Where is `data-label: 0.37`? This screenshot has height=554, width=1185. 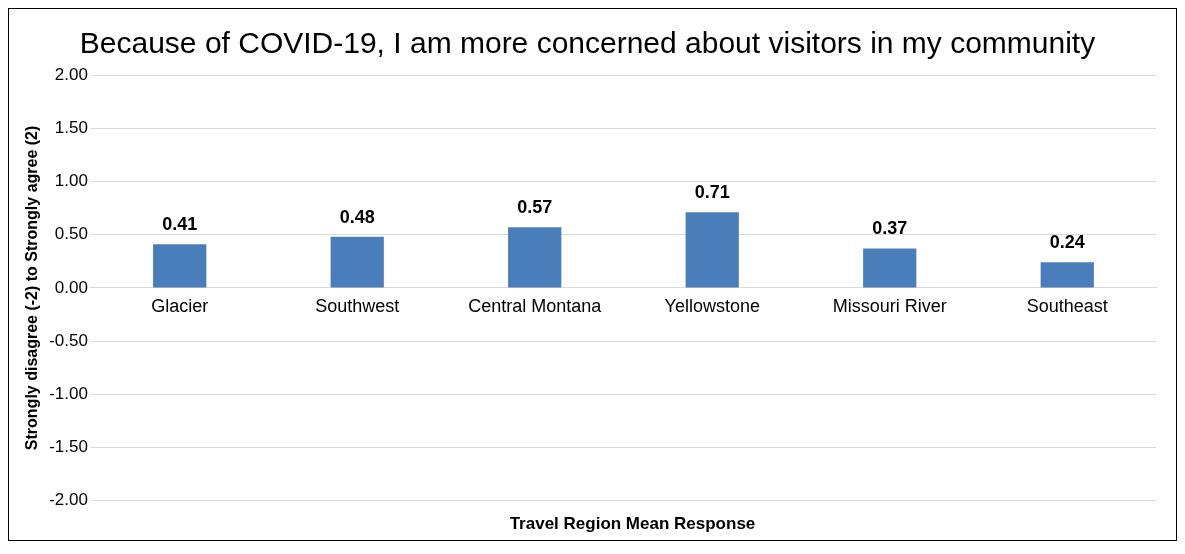
data-label: 0.37 is located at coordinates (890, 228).